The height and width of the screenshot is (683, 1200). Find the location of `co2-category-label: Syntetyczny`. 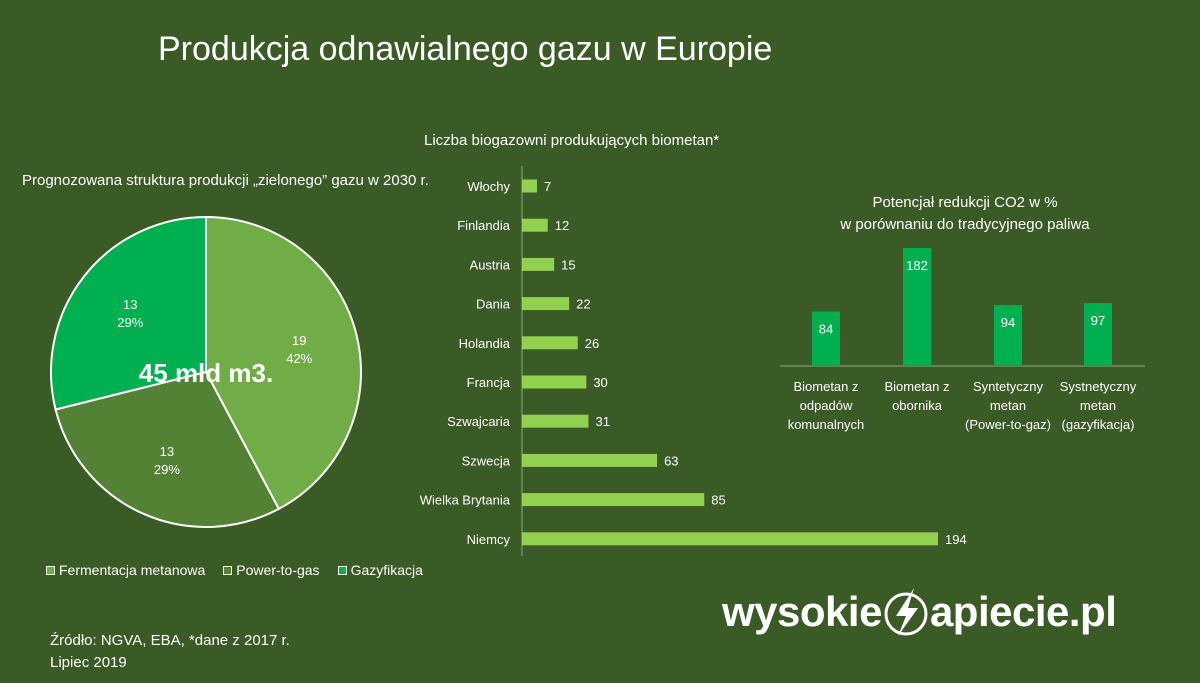

co2-category-label: Syntetyczny is located at coordinates (1008, 386).